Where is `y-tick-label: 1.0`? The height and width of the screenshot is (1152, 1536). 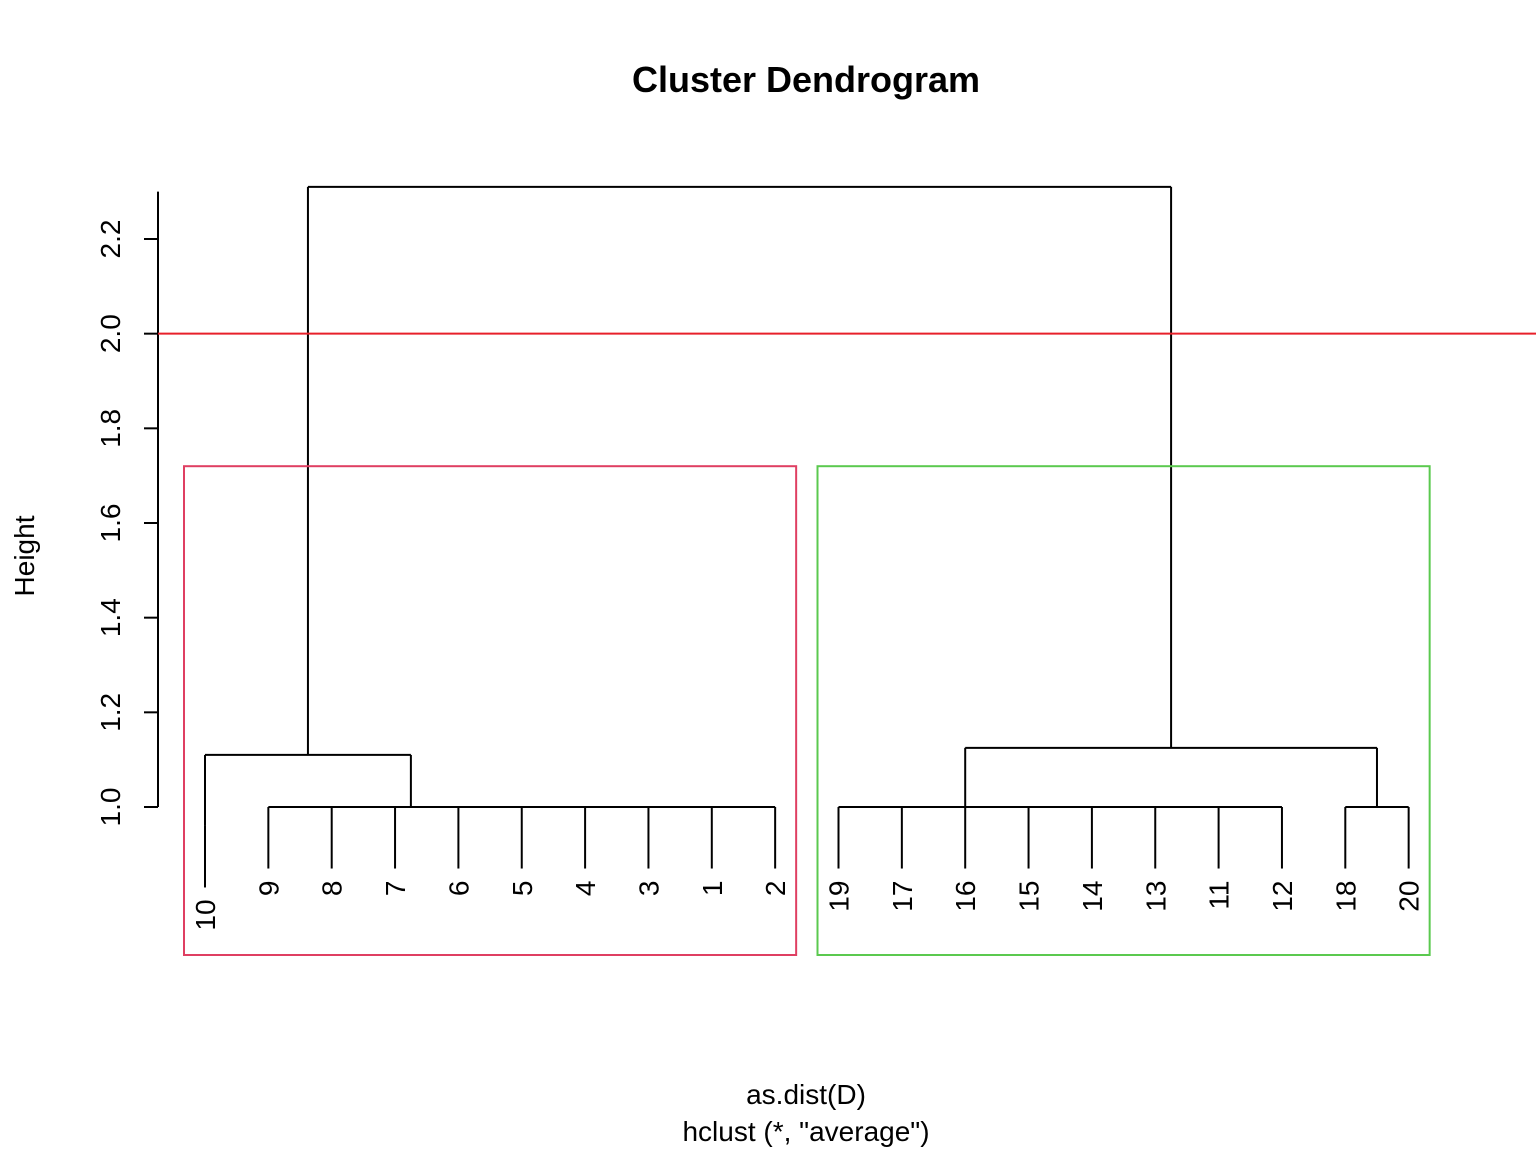 y-tick-label: 1.0 is located at coordinates (110, 807).